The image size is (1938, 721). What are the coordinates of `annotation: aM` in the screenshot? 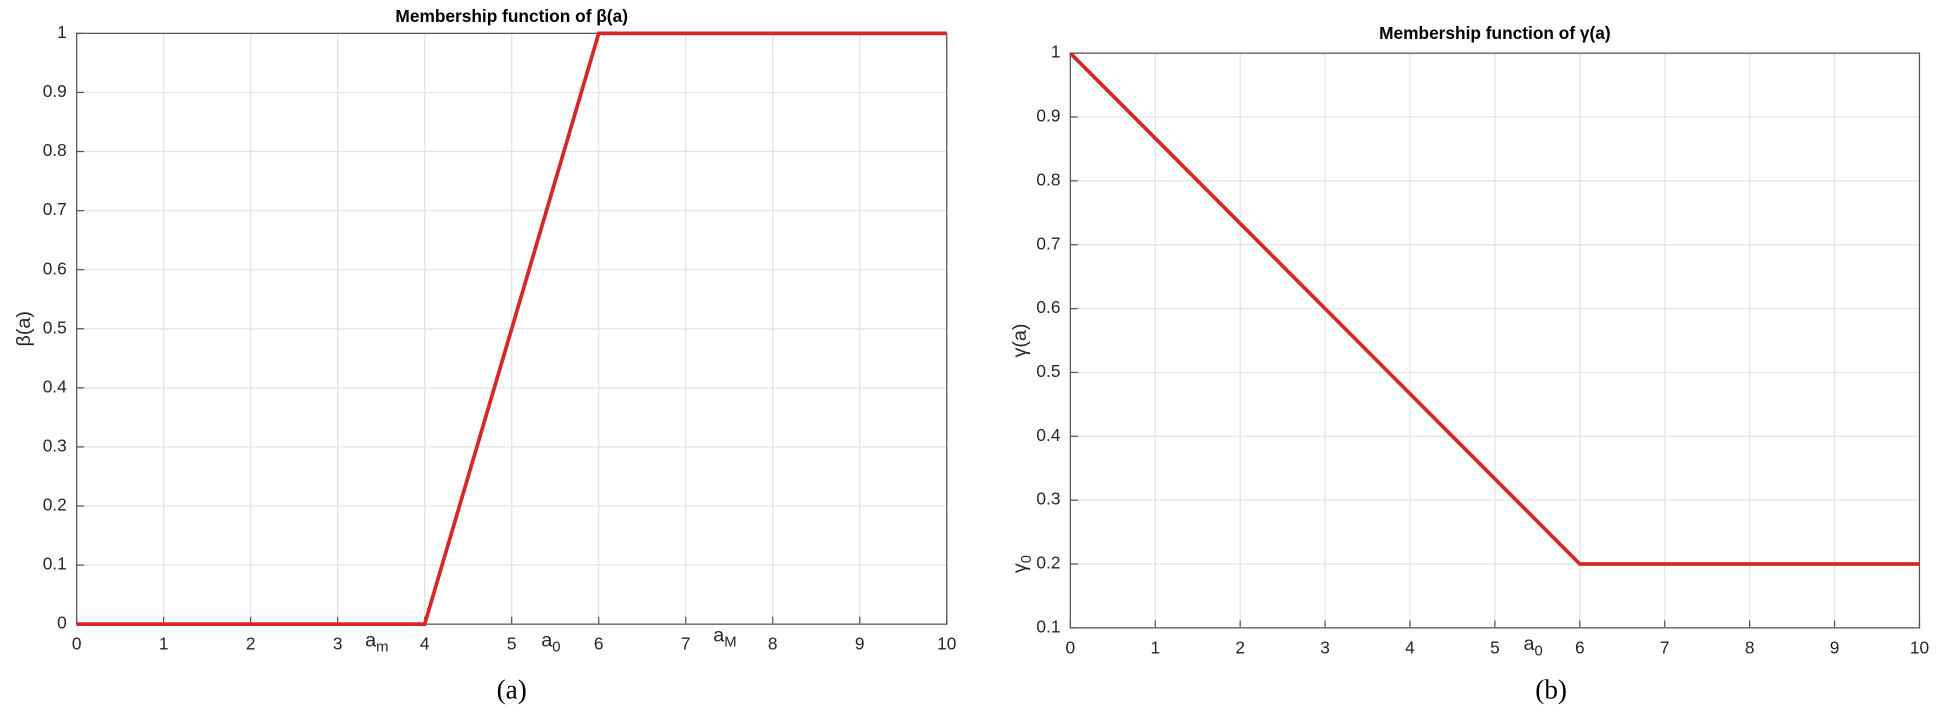 It's located at (724, 638).